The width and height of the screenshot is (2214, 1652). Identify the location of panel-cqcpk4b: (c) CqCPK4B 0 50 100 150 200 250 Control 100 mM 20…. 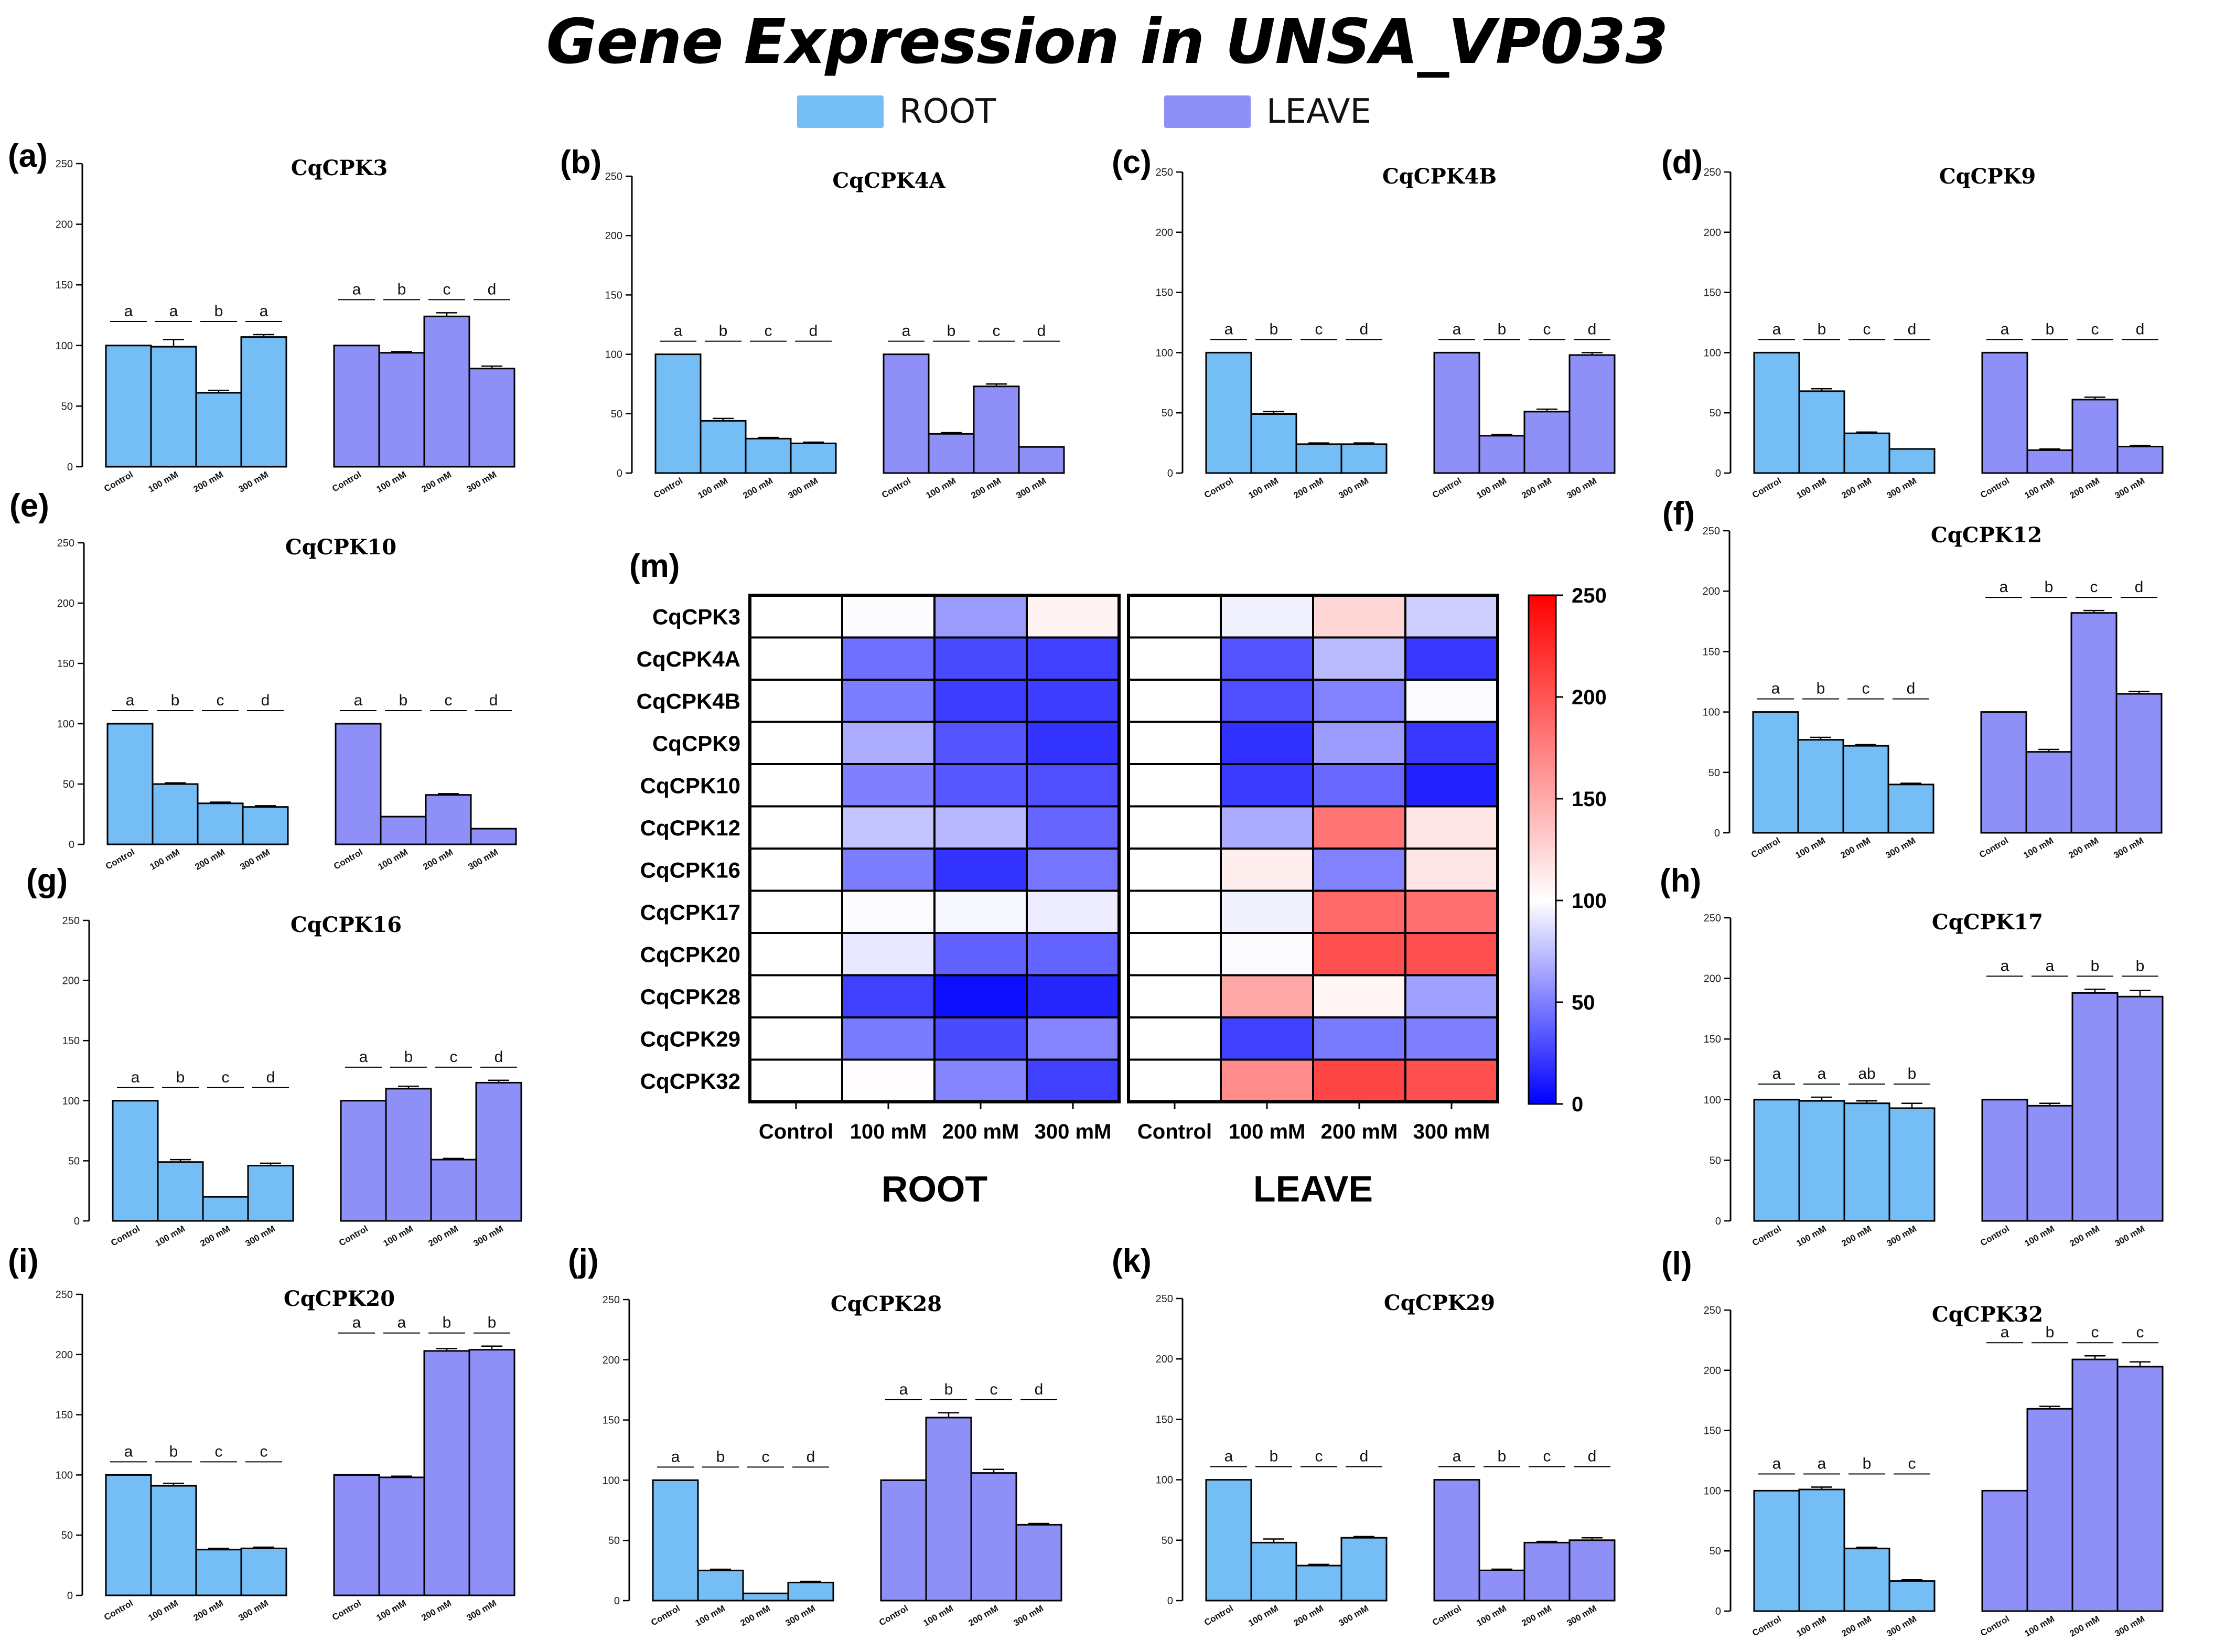
(1364, 322).